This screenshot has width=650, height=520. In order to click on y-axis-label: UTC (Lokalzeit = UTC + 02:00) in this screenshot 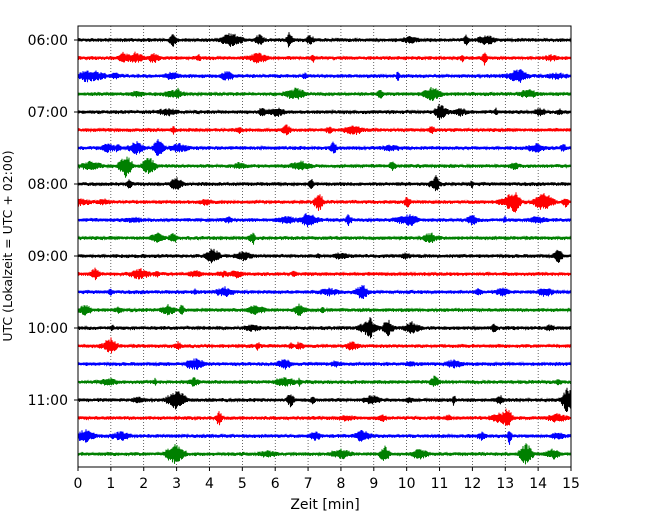, I will do `click(7, 245)`.